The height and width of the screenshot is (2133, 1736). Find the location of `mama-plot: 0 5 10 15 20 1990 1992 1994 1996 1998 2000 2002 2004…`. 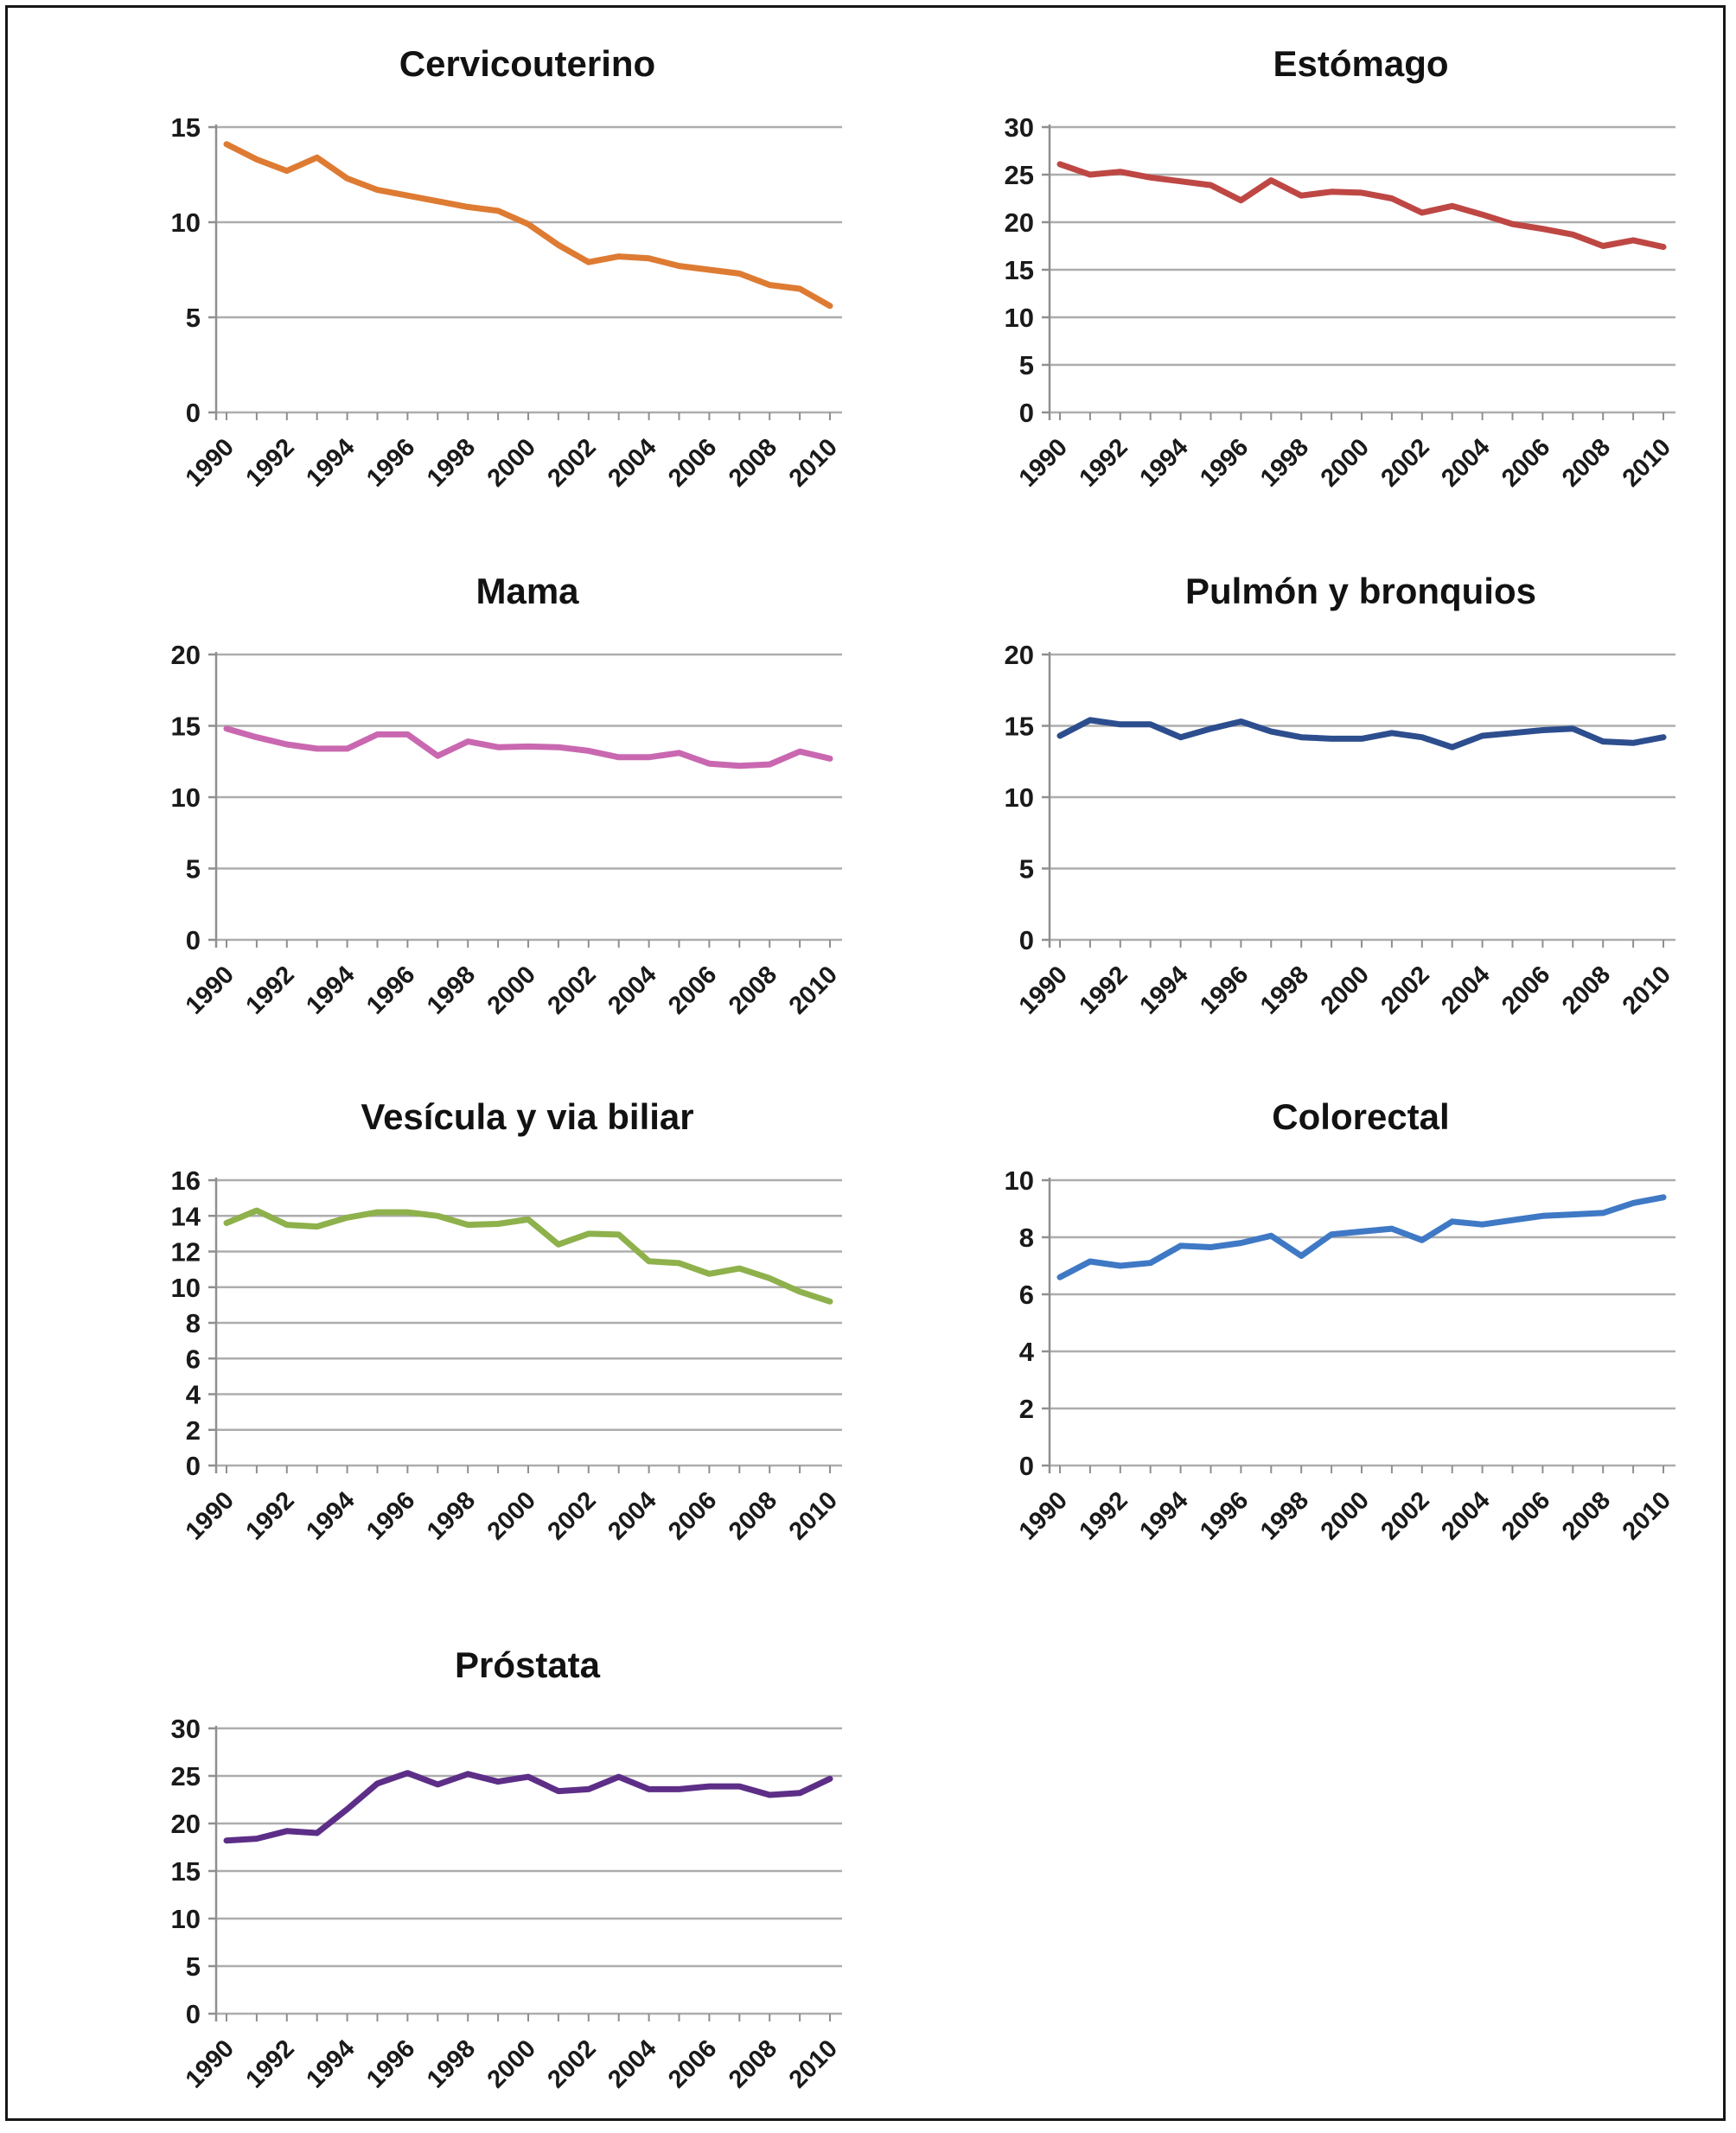

mama-plot: 0 5 10 15 20 1990 1992 1994 1996 1998 2000 2002 2004… is located at coordinates (507, 830).